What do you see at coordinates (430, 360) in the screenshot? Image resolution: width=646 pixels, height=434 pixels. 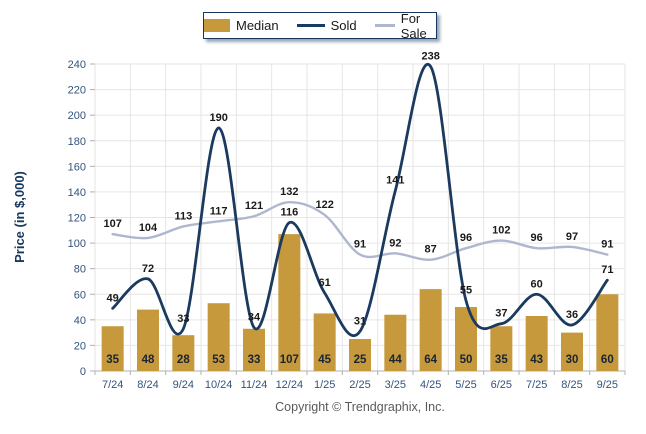 I see `median-bar-value-label: 64` at bounding box center [430, 360].